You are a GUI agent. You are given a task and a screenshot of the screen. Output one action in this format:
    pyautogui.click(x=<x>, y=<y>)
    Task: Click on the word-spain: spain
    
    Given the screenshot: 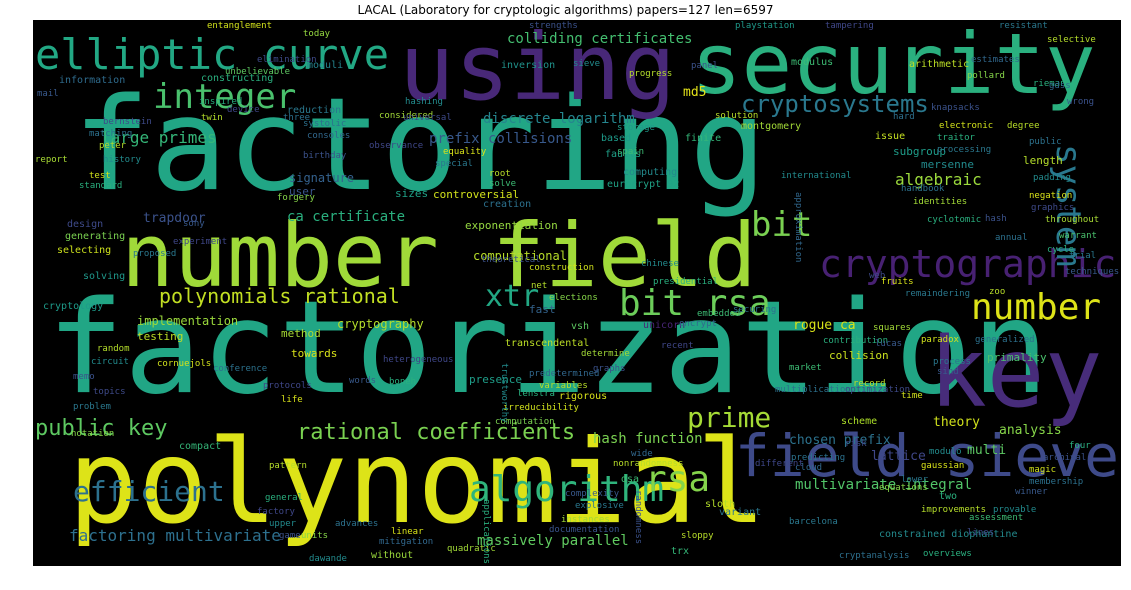 What is the action you would take?
    pyautogui.click(x=631, y=152)
    